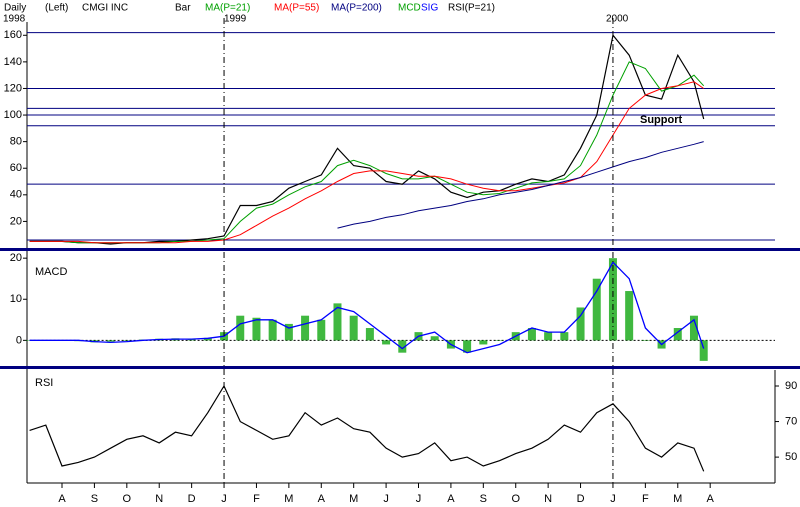 The width and height of the screenshot is (800, 507). What do you see at coordinates (617, 19) in the screenshot?
I see `year-label: 2000` at bounding box center [617, 19].